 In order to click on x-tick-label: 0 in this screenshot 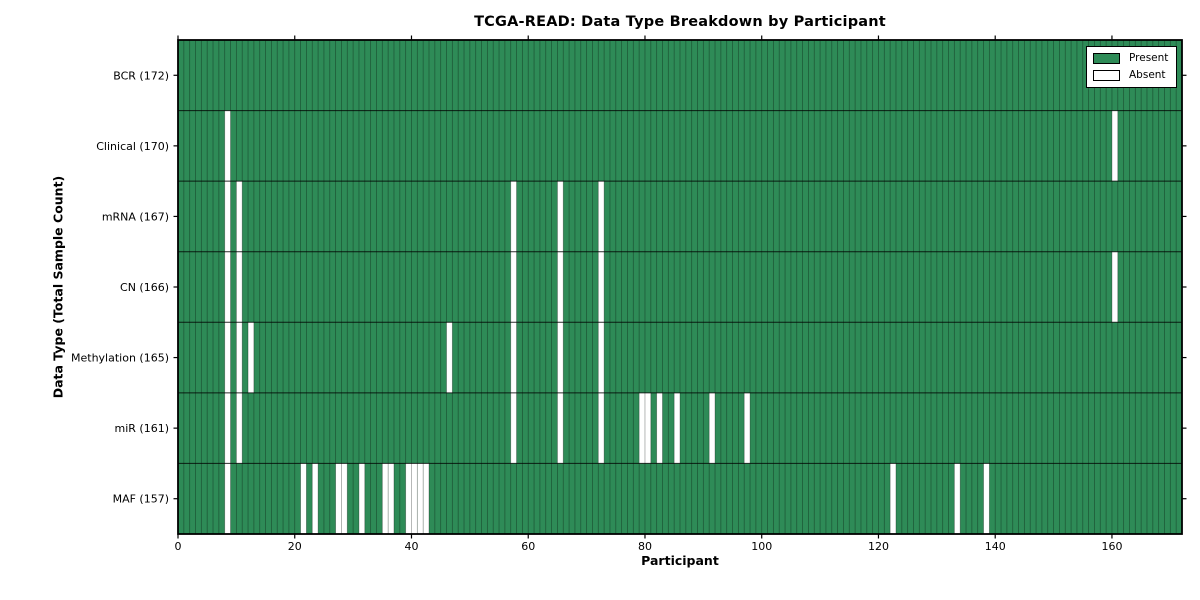, I will do `click(178, 546)`.